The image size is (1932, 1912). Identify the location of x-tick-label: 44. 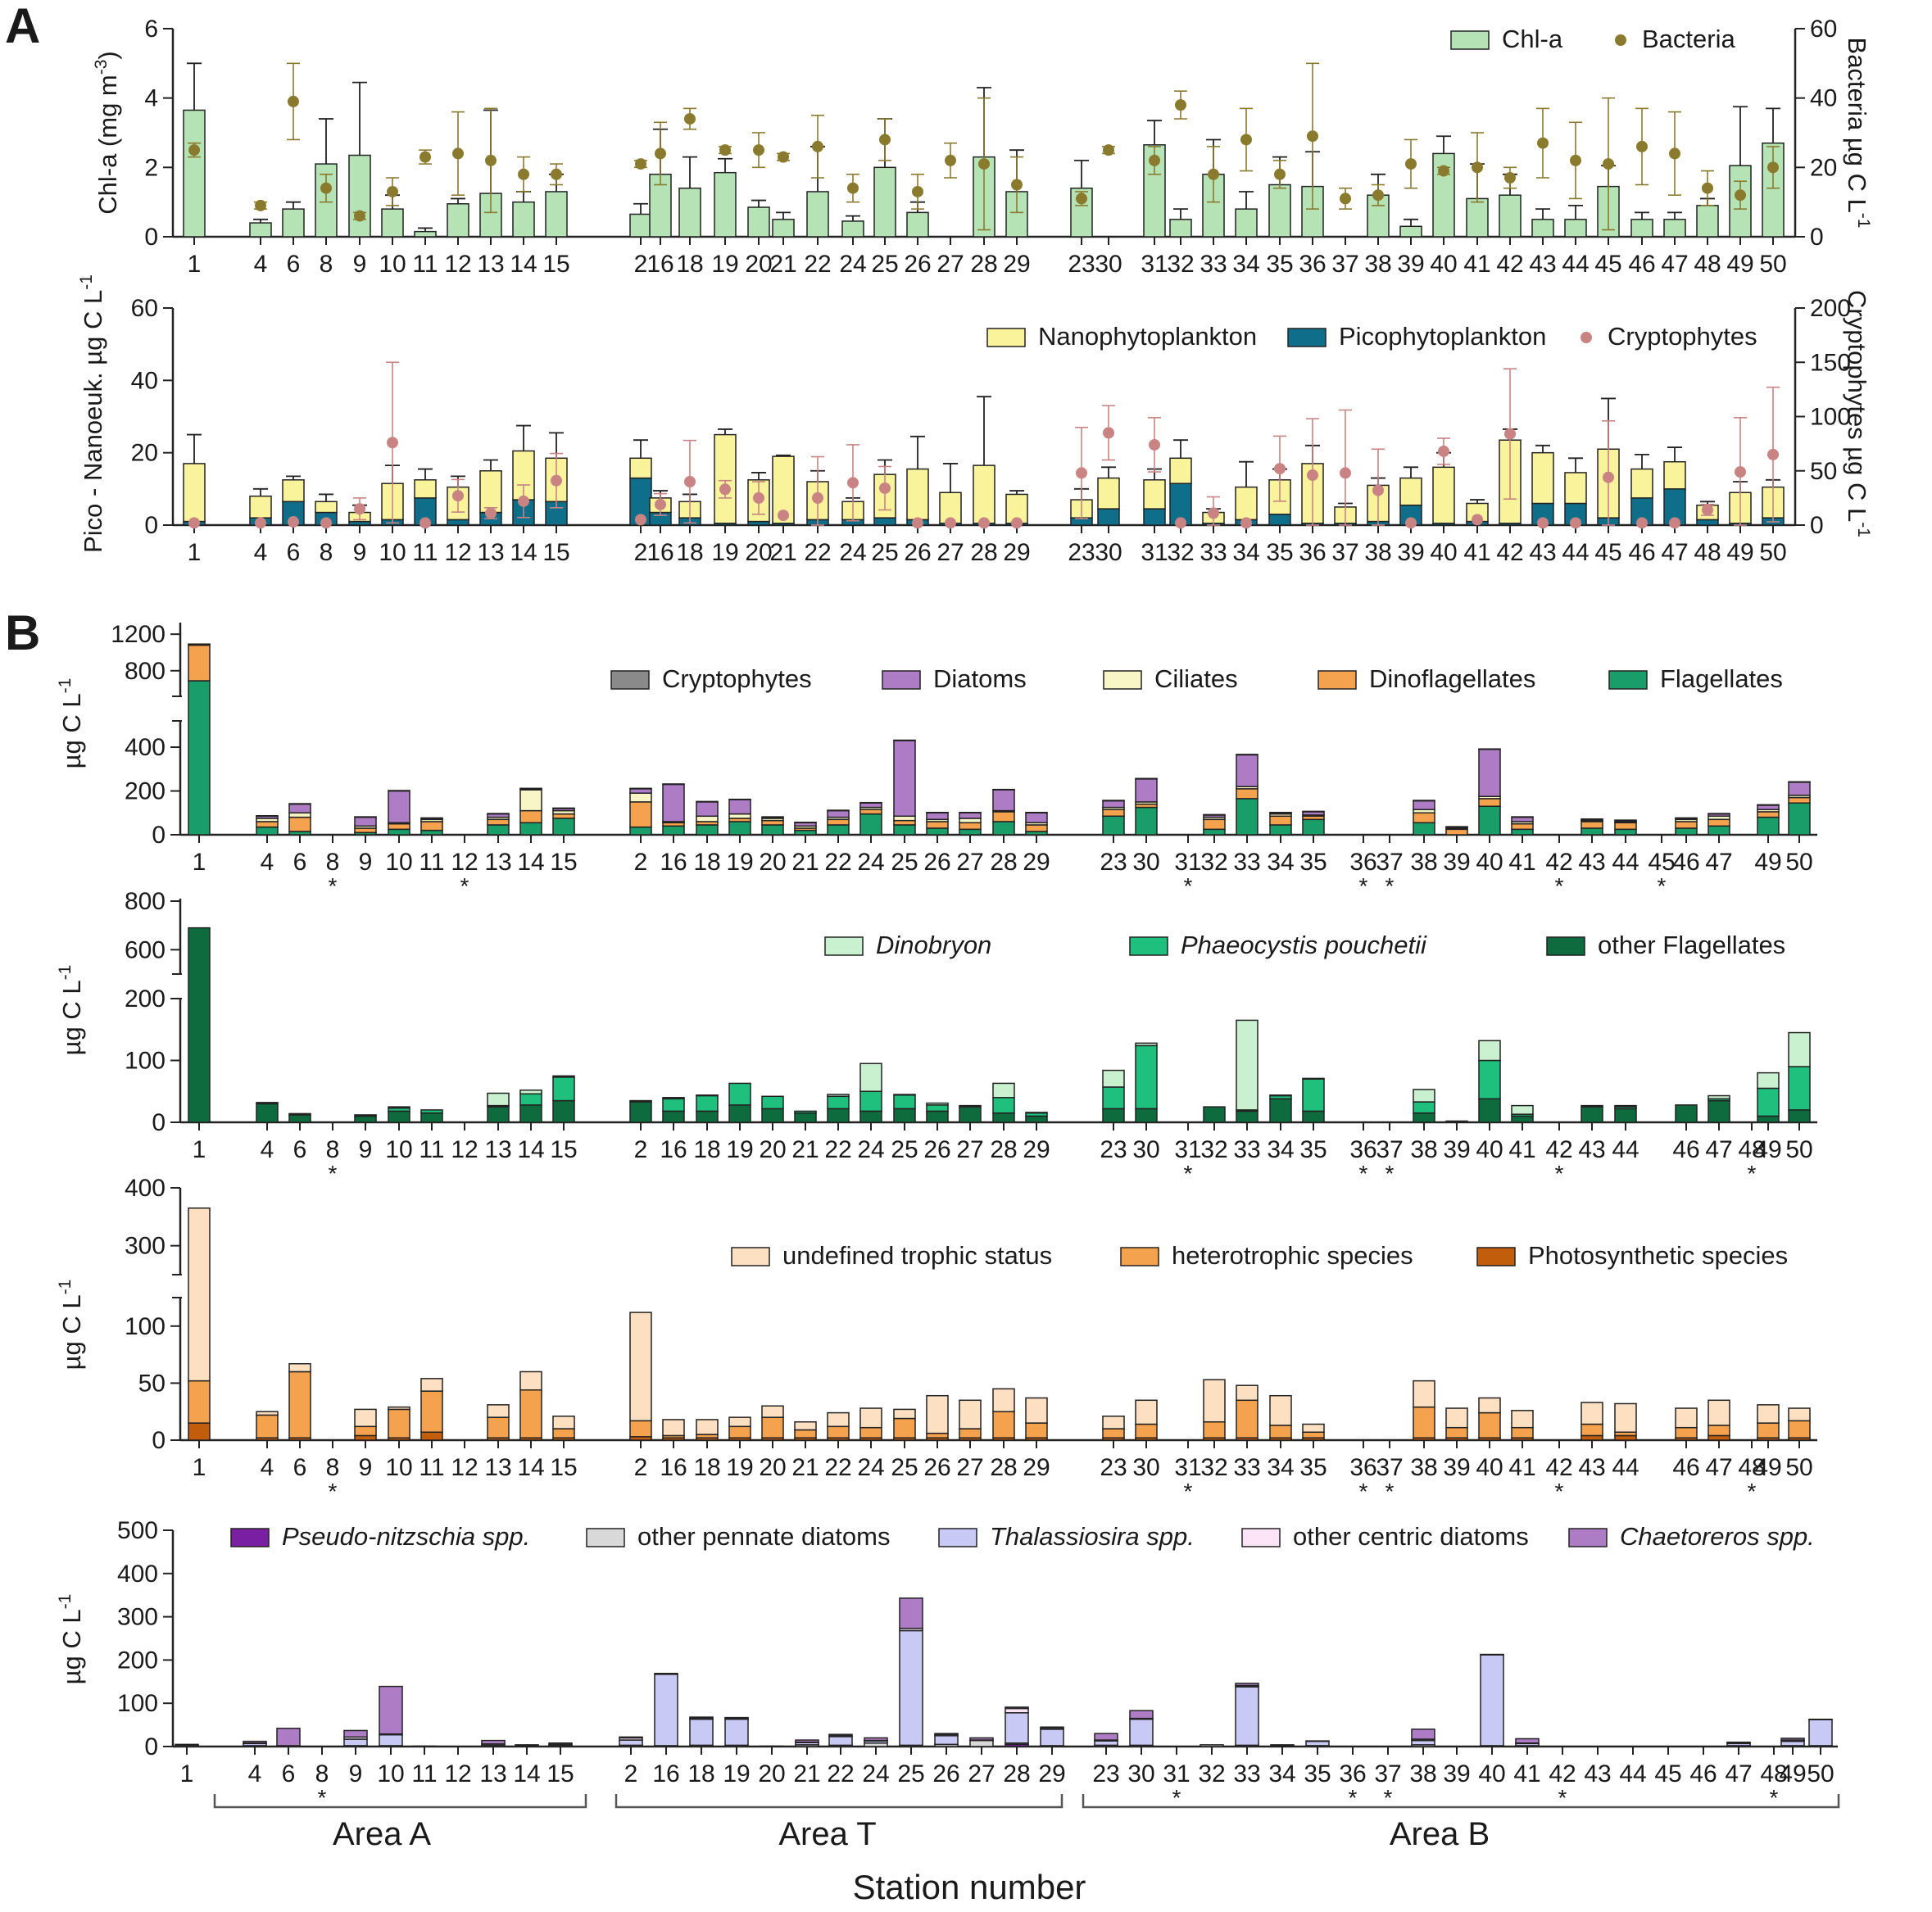
(1632, 1774).